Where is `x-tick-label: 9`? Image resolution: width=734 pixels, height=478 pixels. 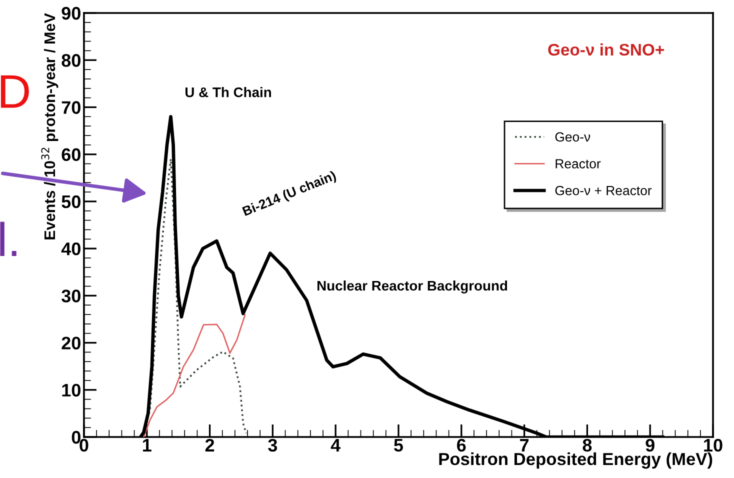 x-tick-label: 9 is located at coordinates (650, 445).